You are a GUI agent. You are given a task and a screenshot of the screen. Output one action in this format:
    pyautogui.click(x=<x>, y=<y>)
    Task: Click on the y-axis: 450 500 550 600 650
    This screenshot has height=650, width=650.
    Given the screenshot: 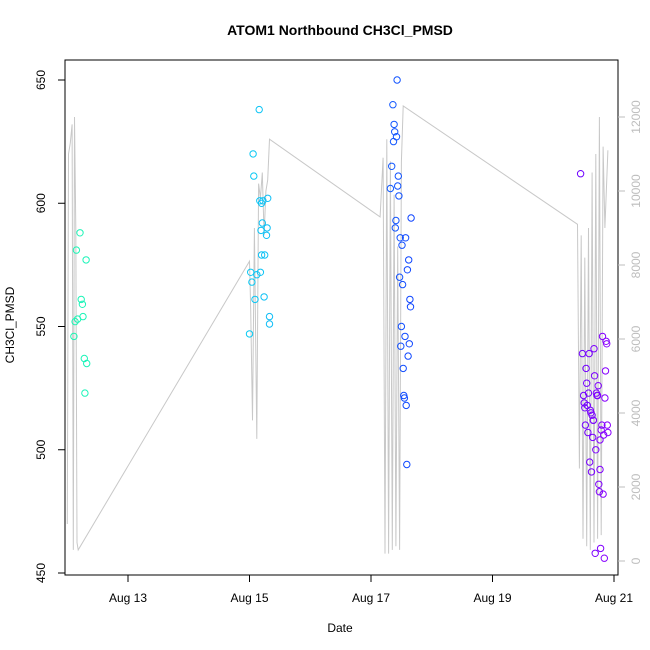 What is the action you would take?
    pyautogui.click(x=49, y=326)
    